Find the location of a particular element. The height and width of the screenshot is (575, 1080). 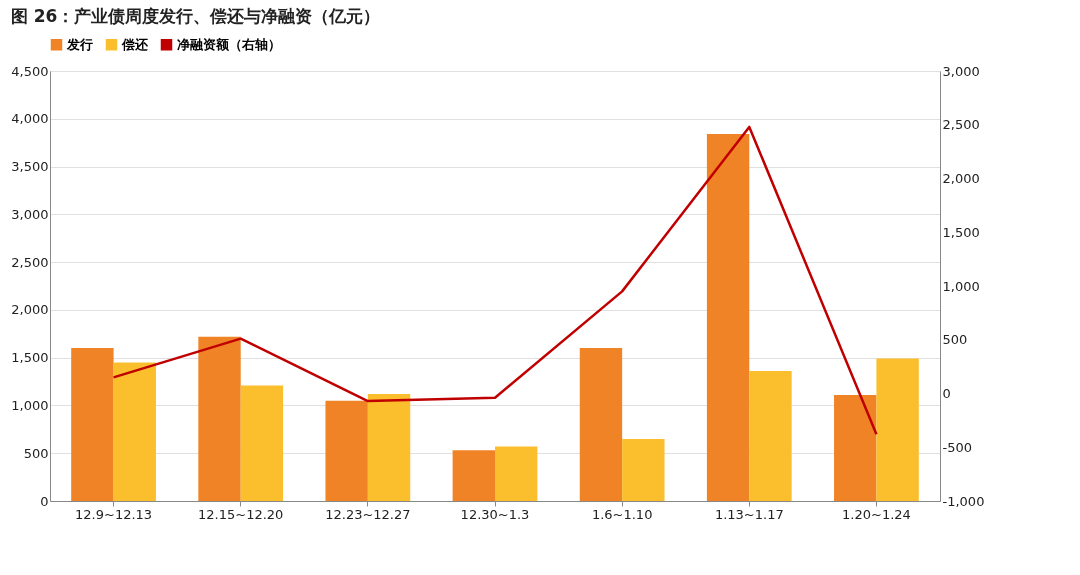

y-tick-label: 1,500 is located at coordinates (30, 358).